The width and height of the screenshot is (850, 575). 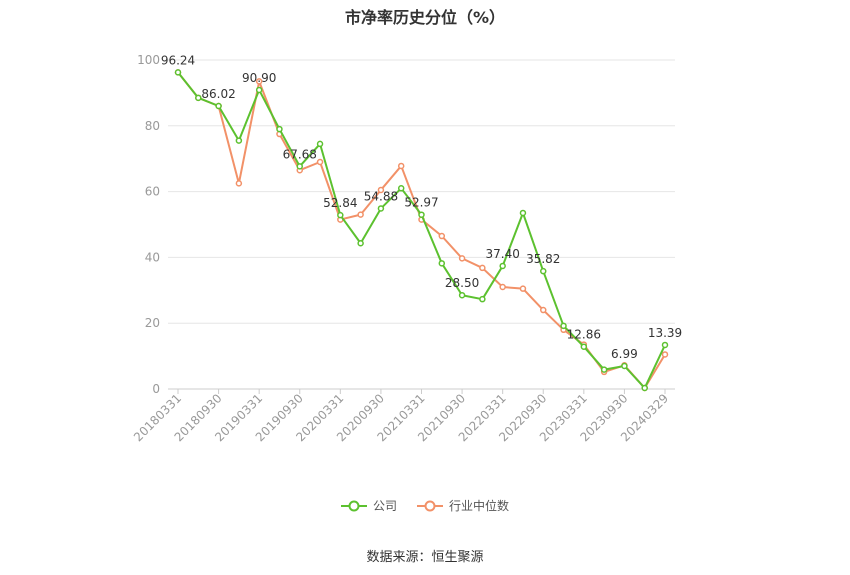 What do you see at coordinates (218, 94) in the screenshot?
I see `data-label: 86.02` at bounding box center [218, 94].